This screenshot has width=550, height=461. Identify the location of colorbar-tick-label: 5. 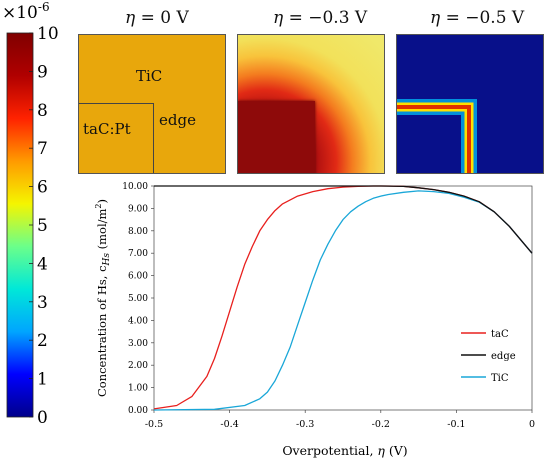
(42, 226).